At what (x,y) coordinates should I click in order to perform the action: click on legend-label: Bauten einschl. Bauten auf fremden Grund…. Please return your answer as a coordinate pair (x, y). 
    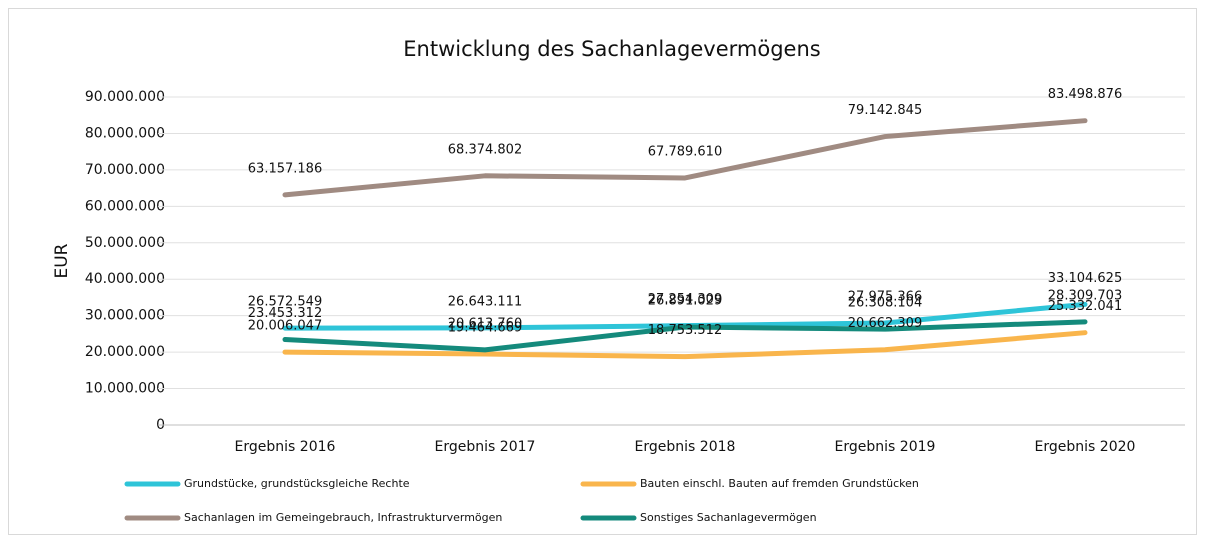
    Looking at the image, I should click on (779, 483).